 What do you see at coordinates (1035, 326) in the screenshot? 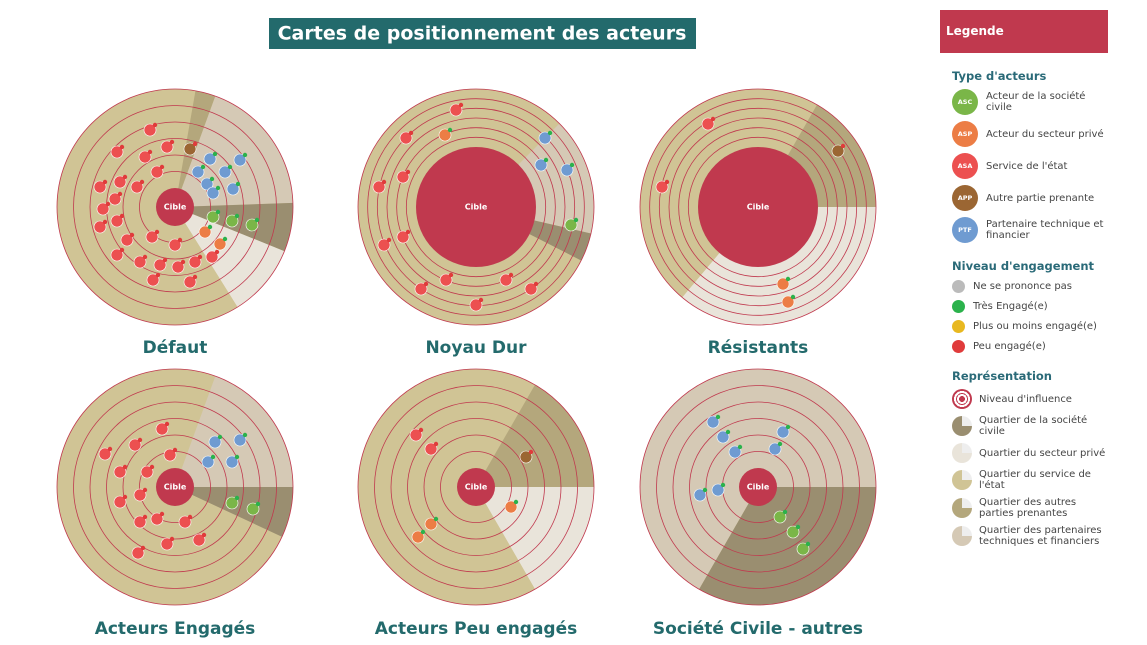
I see `legend-label: Plus ou moins engagé(e)` at bounding box center [1035, 326].